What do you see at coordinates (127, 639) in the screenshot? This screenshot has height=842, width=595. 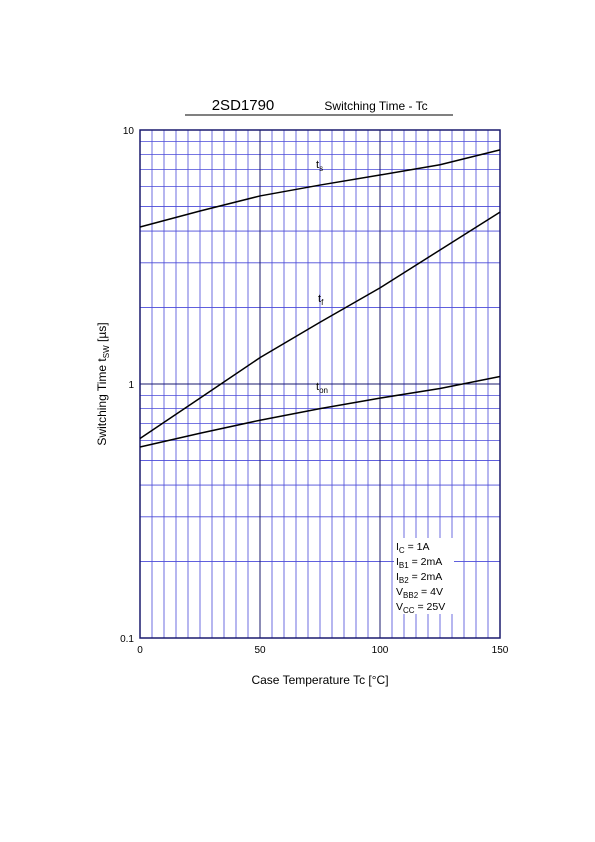 I see `y-tick-label: 0.1` at bounding box center [127, 639].